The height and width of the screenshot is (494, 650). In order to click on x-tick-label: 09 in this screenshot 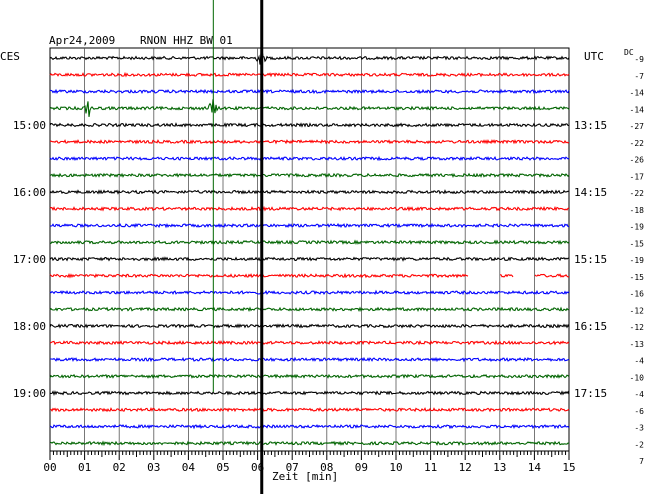, I will do `click(361, 467)`.